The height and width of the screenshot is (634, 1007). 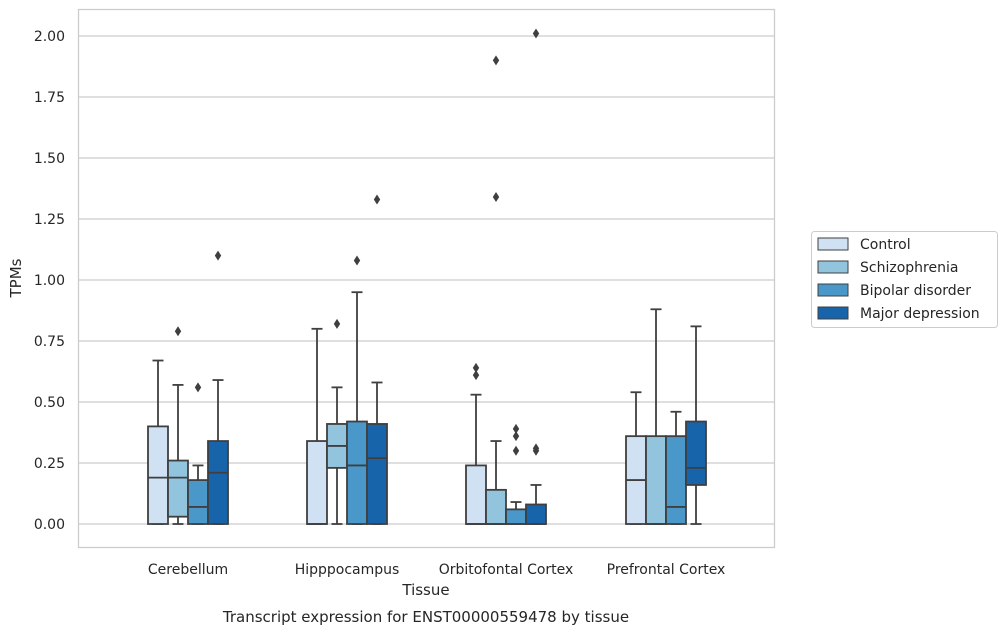 I want to click on y-tick-label: 2.00, so click(x=49, y=37).